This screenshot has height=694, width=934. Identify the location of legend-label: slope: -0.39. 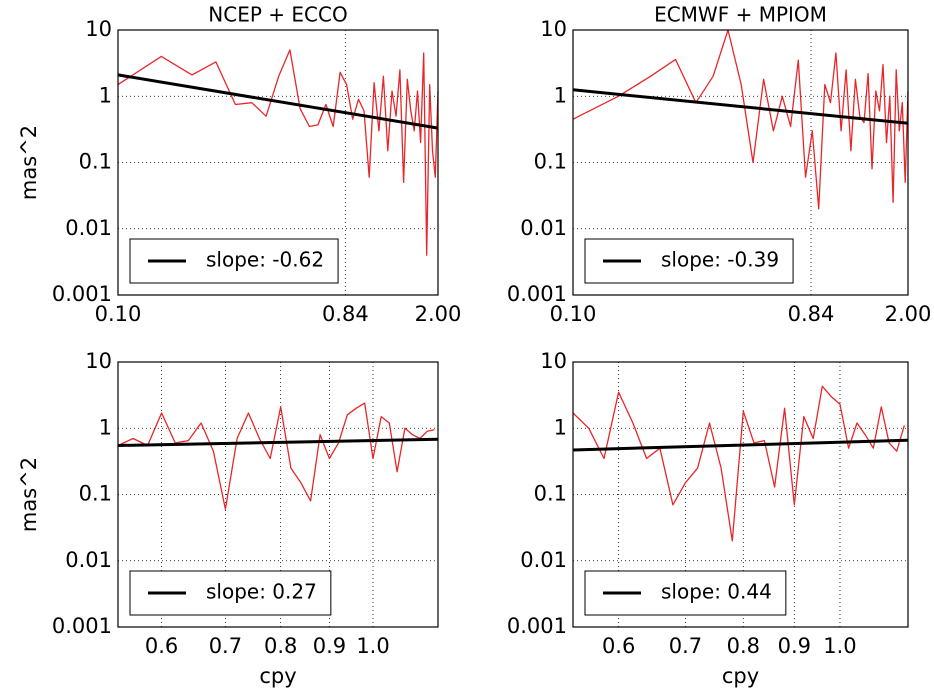
(720, 260).